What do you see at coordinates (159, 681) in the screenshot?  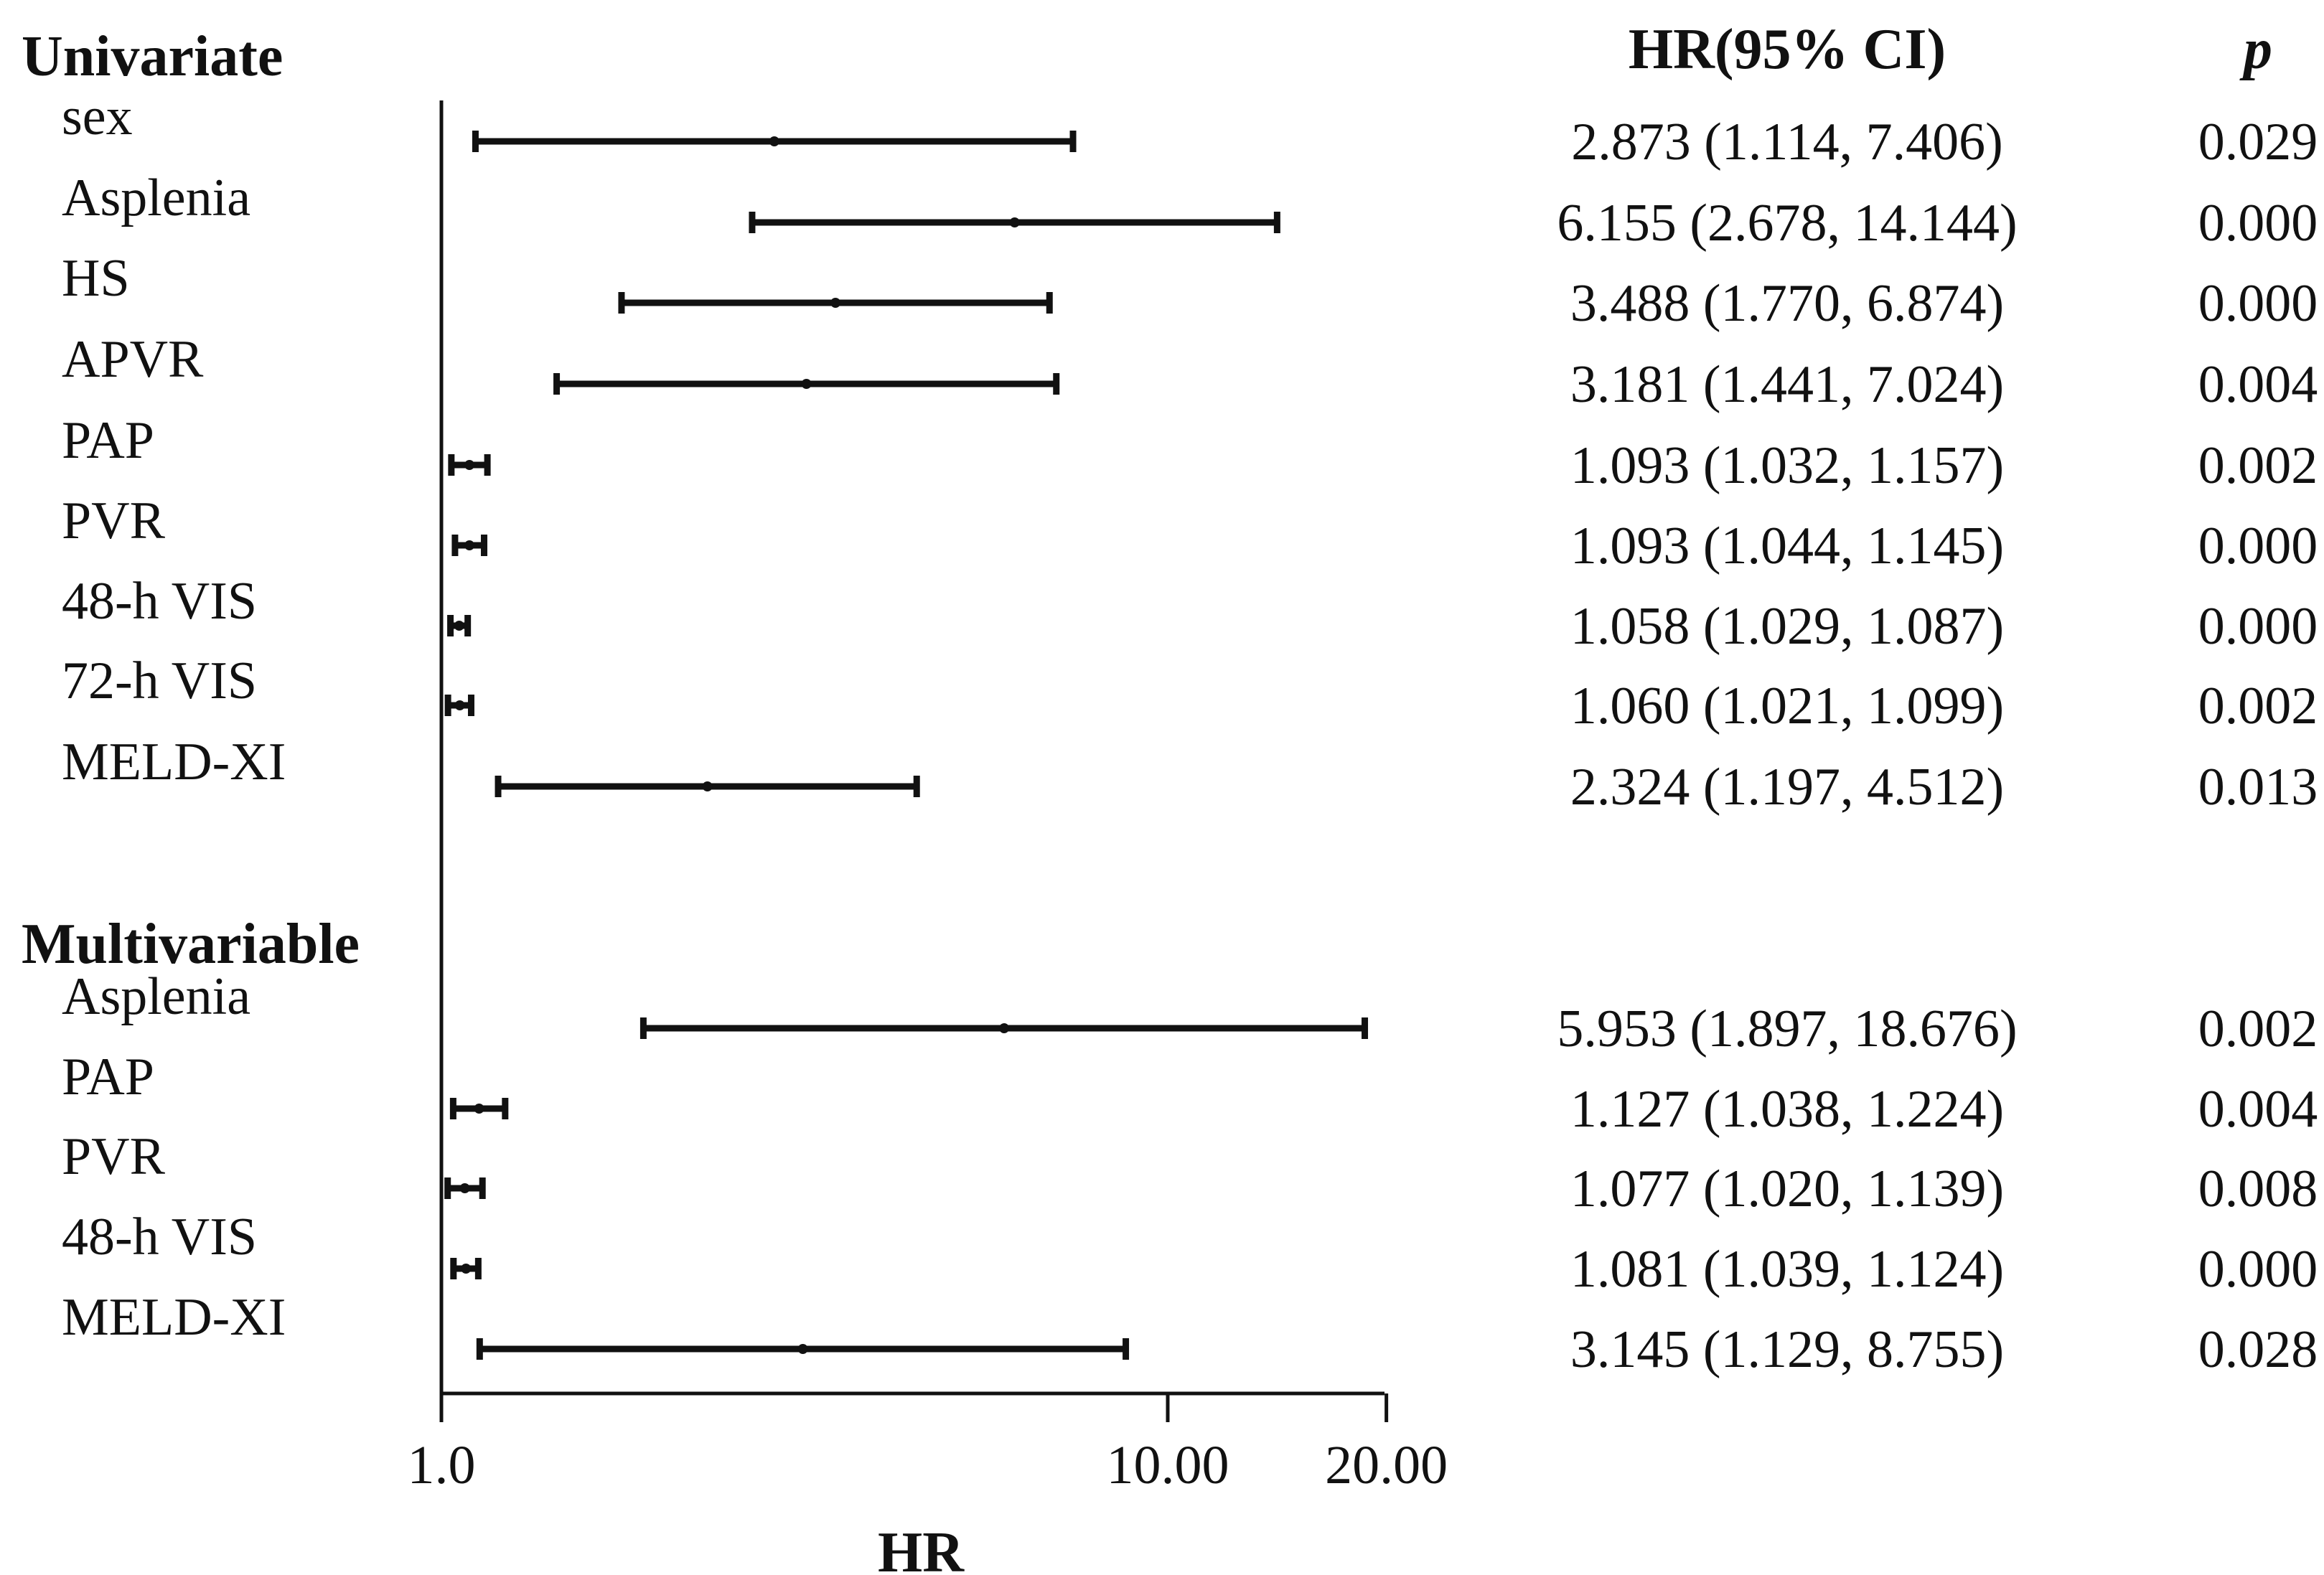 I see `row-label: 72-h VIS` at bounding box center [159, 681].